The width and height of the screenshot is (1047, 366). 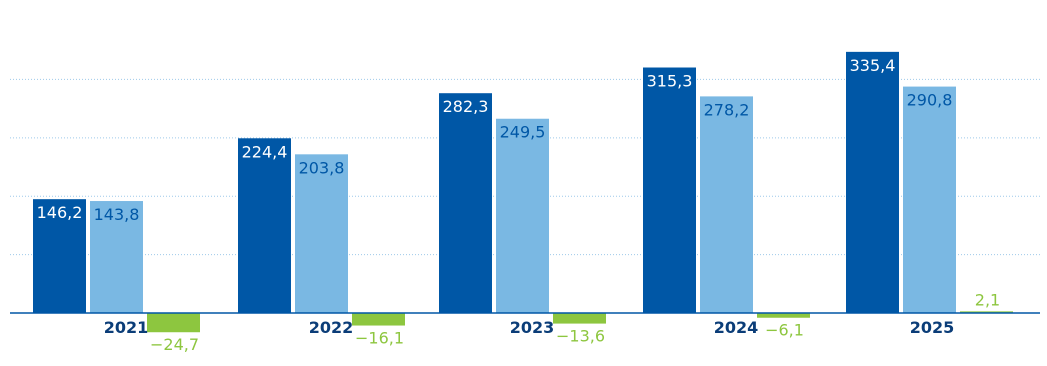 I want to click on data-label-series-3: 2,1, so click(x=987, y=299).